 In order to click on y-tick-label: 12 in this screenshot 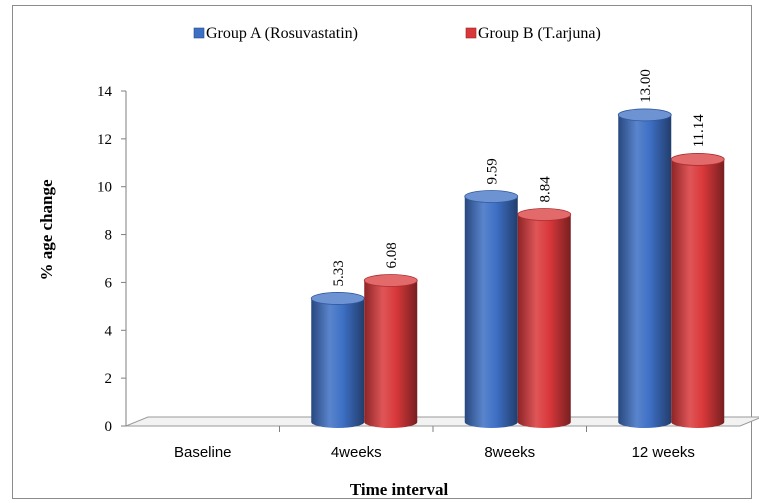, I will do `click(104, 140)`.